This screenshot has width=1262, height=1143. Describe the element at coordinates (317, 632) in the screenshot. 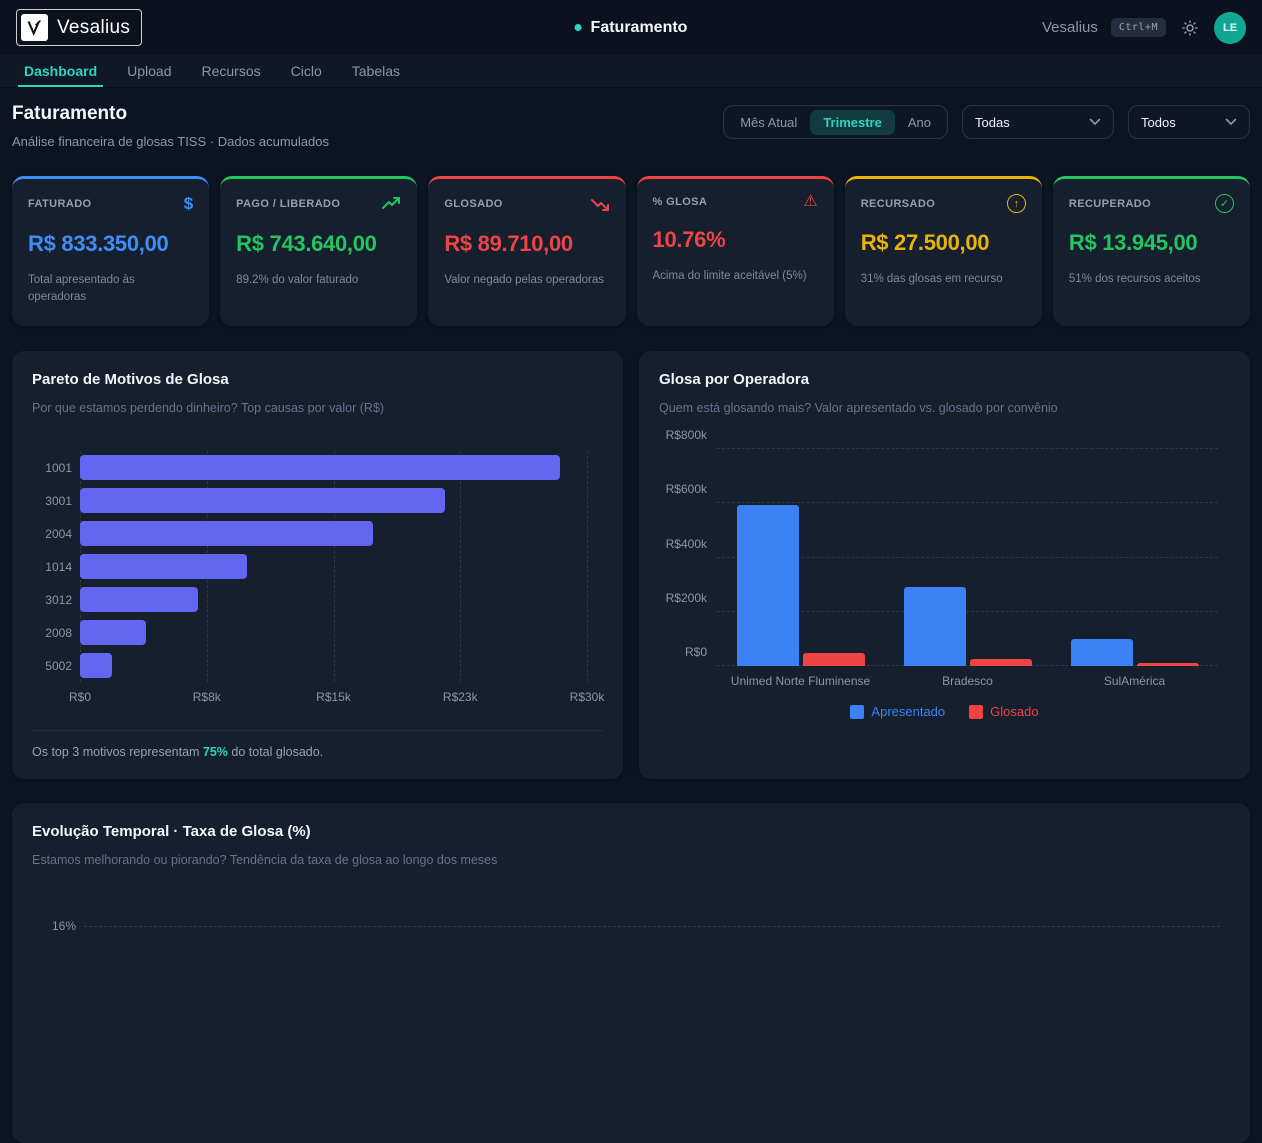

I see `pareto-row: 2008` at that location.